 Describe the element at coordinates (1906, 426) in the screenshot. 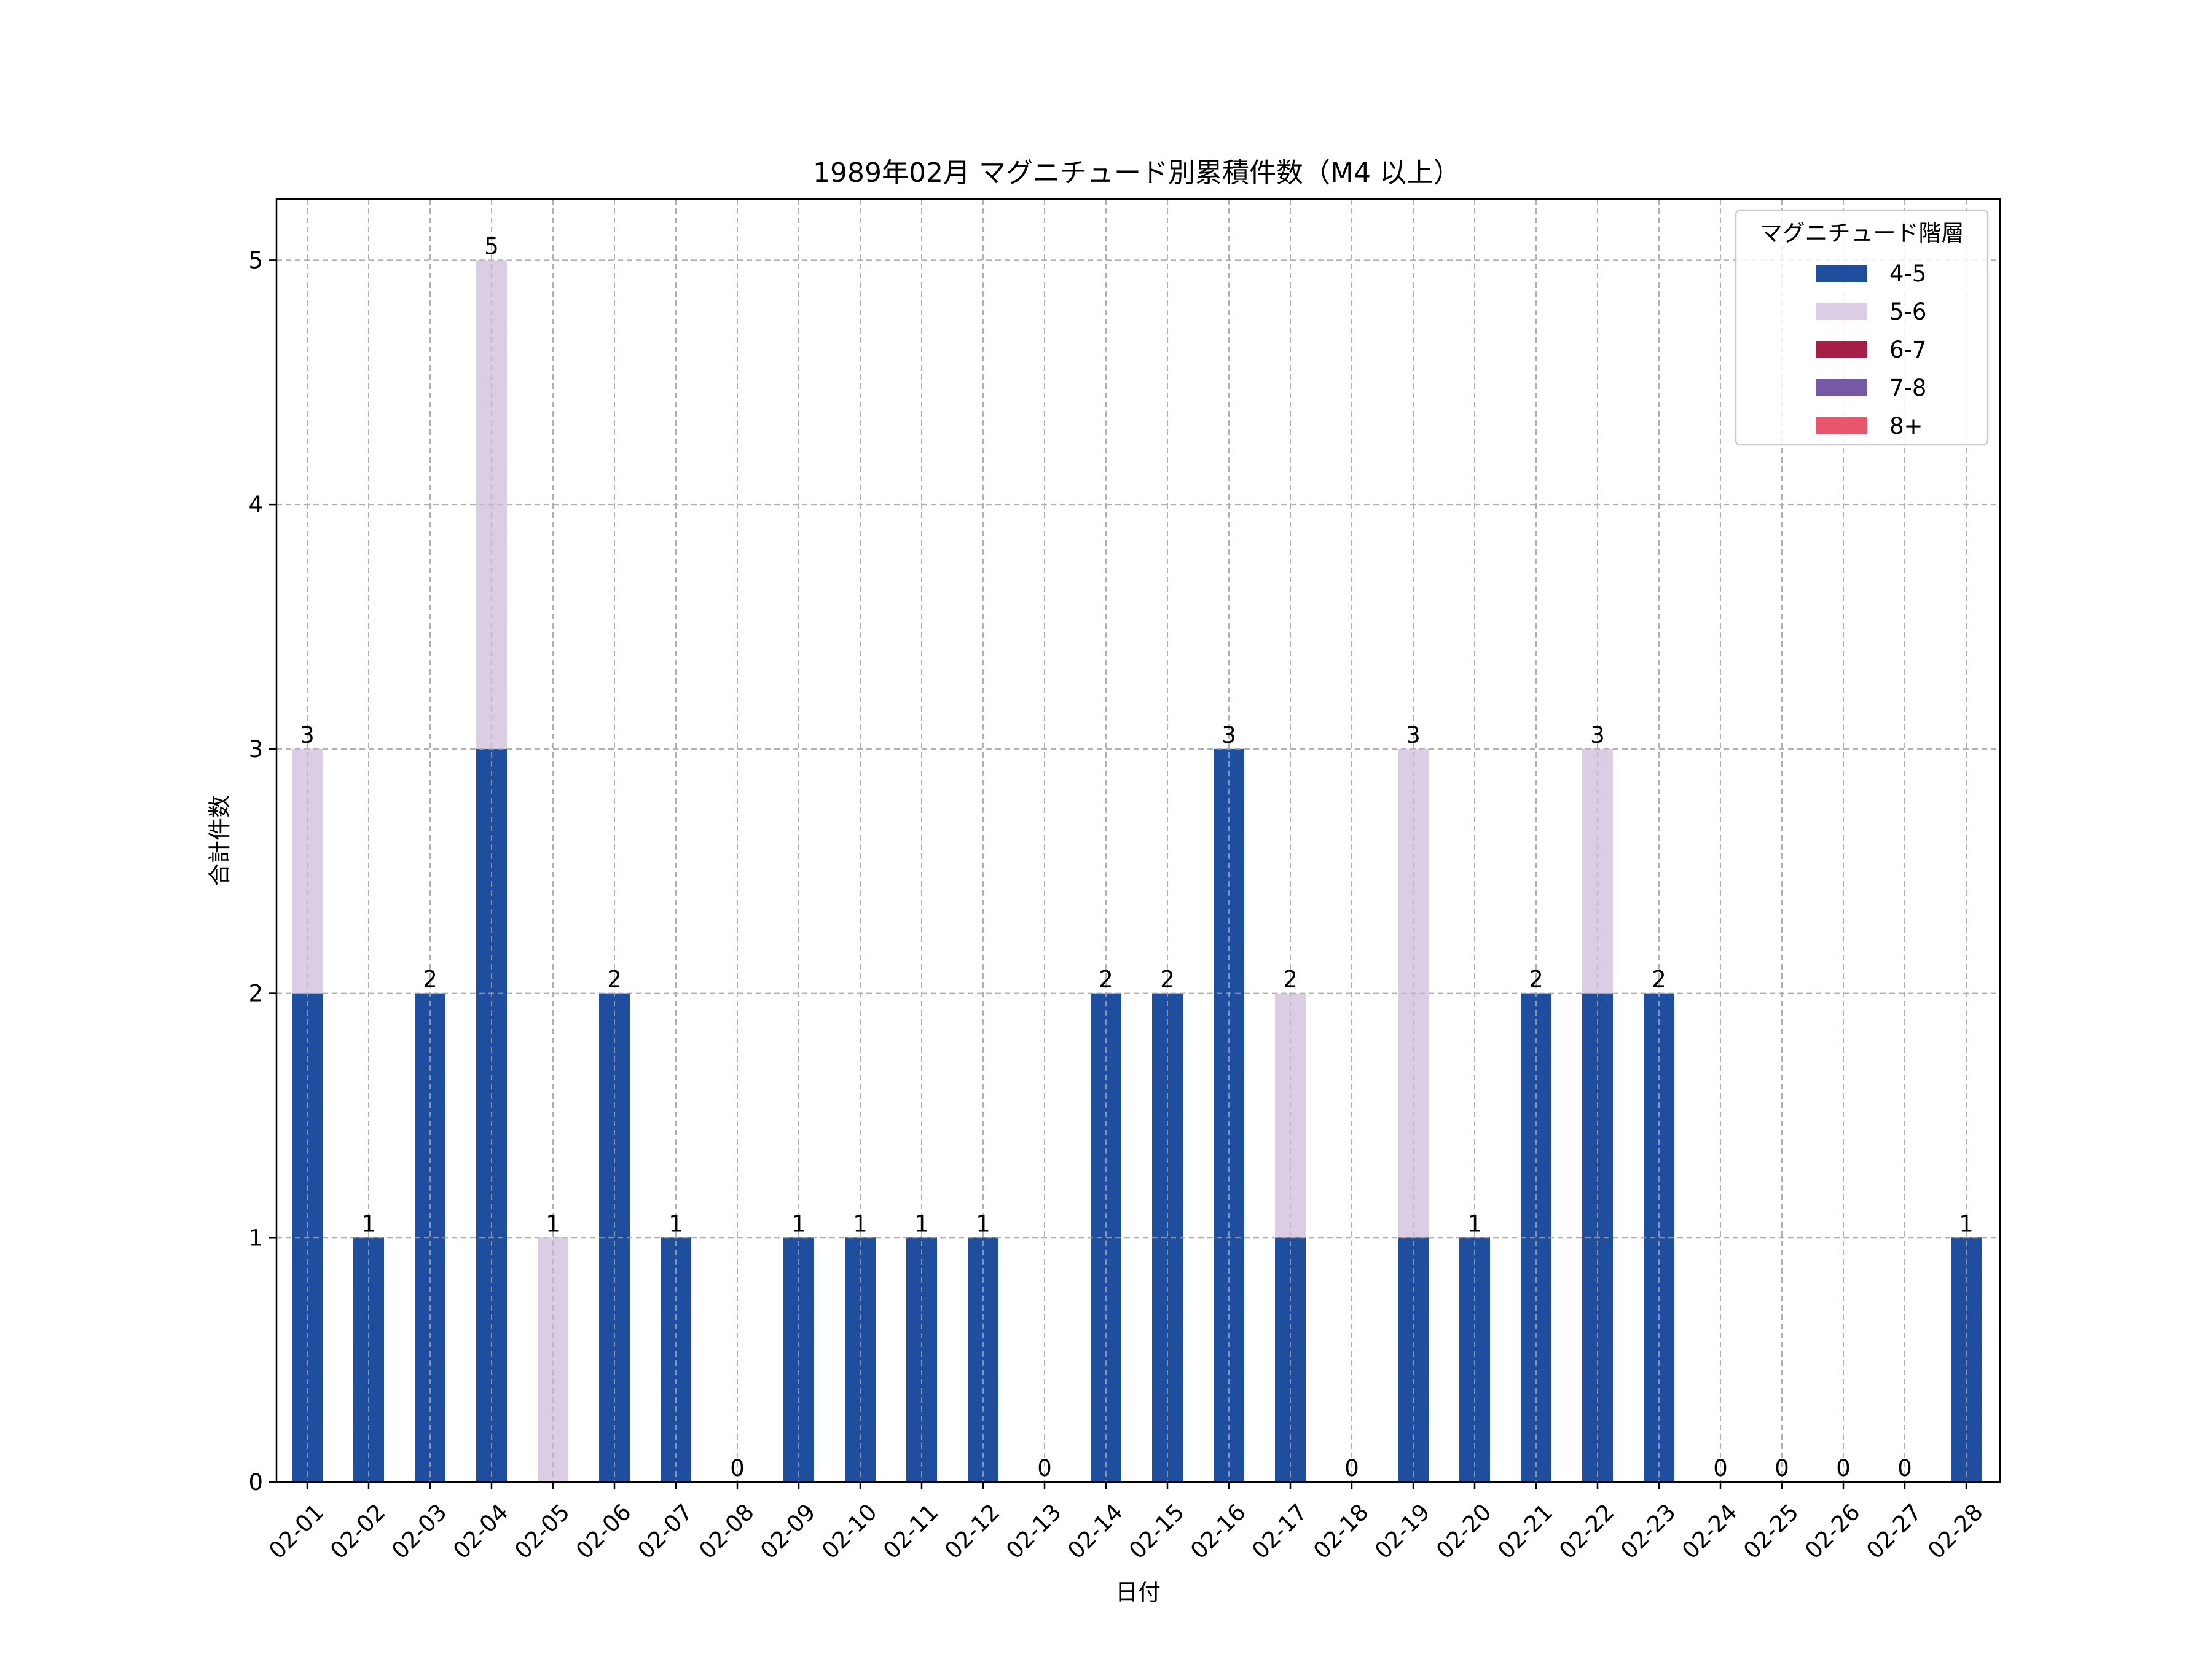

I see `legend-label-8+: 8+` at that location.